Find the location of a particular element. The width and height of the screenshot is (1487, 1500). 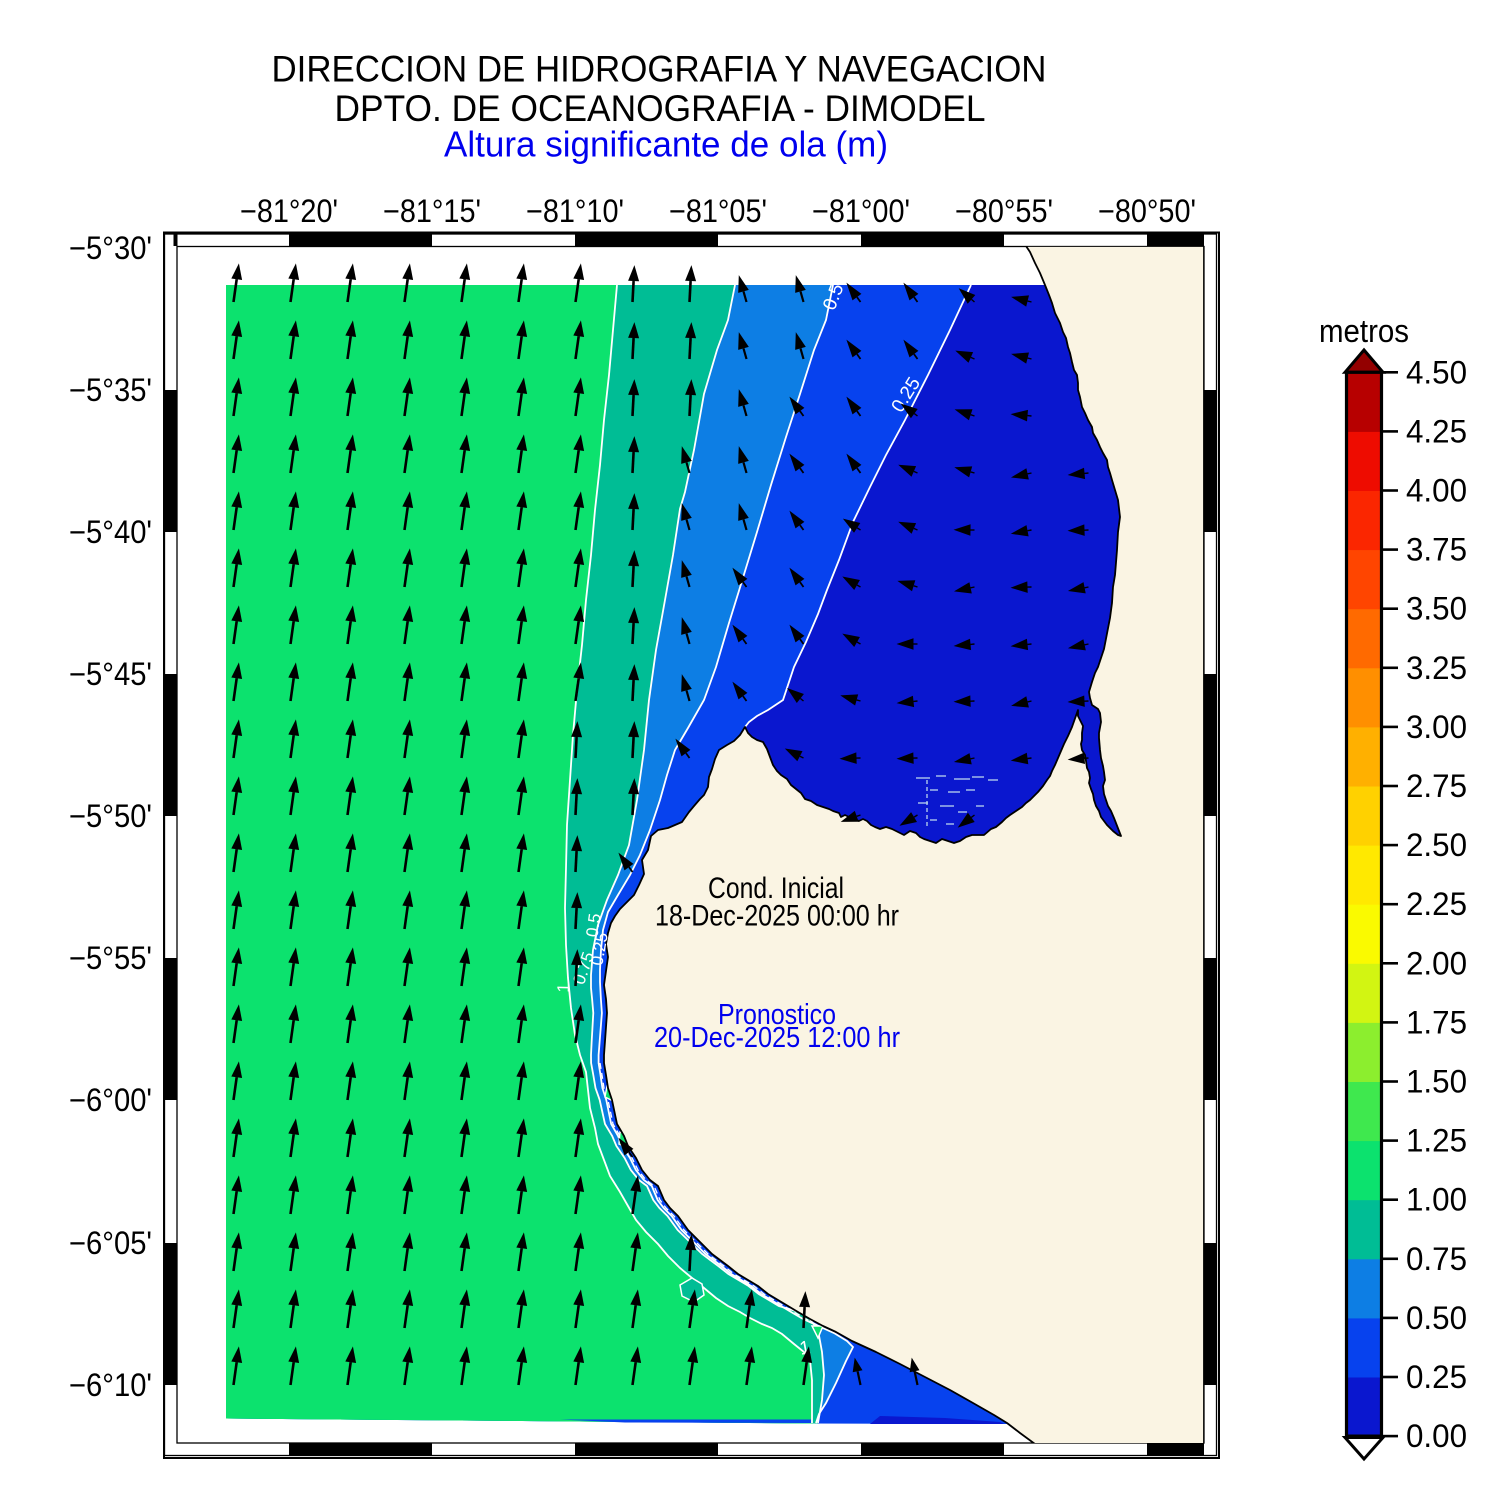

svg-text: 0.75 is located at coordinates (1436, 1259).